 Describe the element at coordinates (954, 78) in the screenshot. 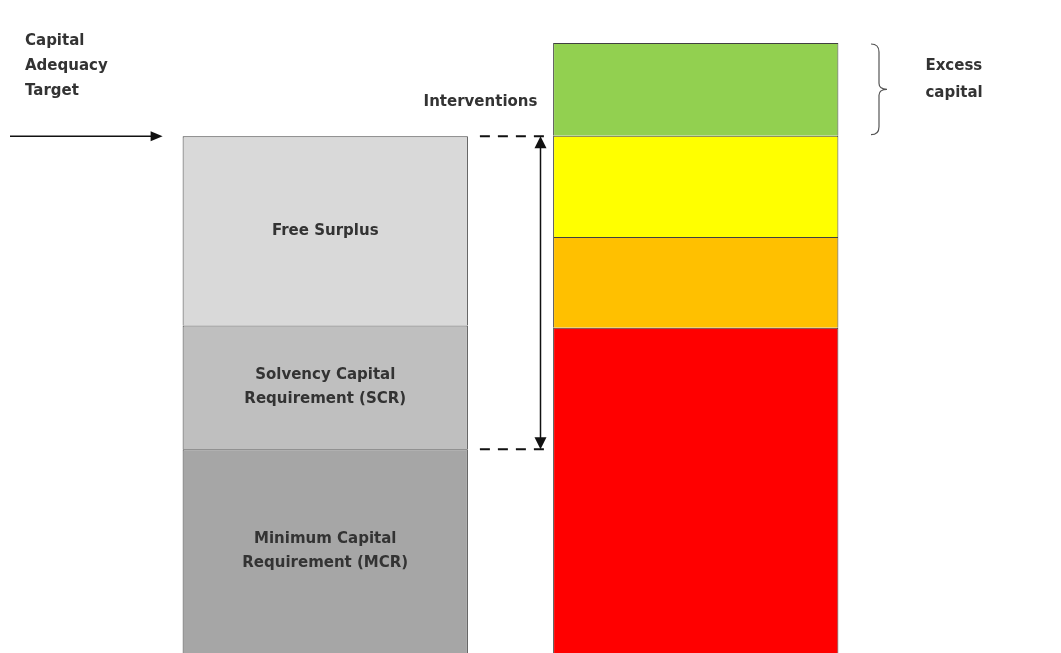

I see `text: Excess capital` at that location.